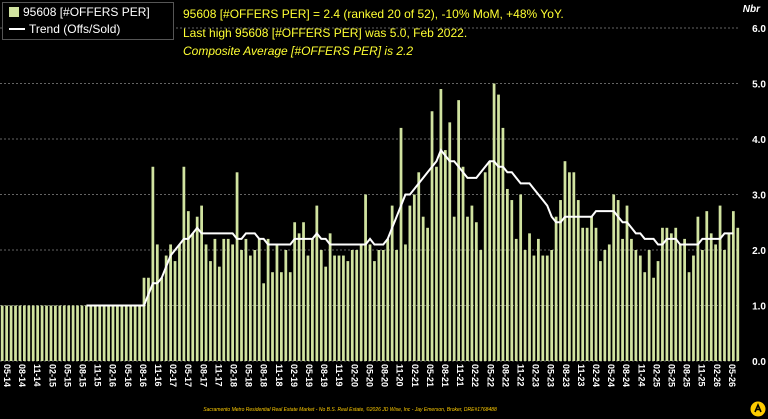 This screenshot has height=419, width=768. What do you see at coordinates (249, 375) in the screenshot?
I see `x-tick-label: 05-18` at bounding box center [249, 375].